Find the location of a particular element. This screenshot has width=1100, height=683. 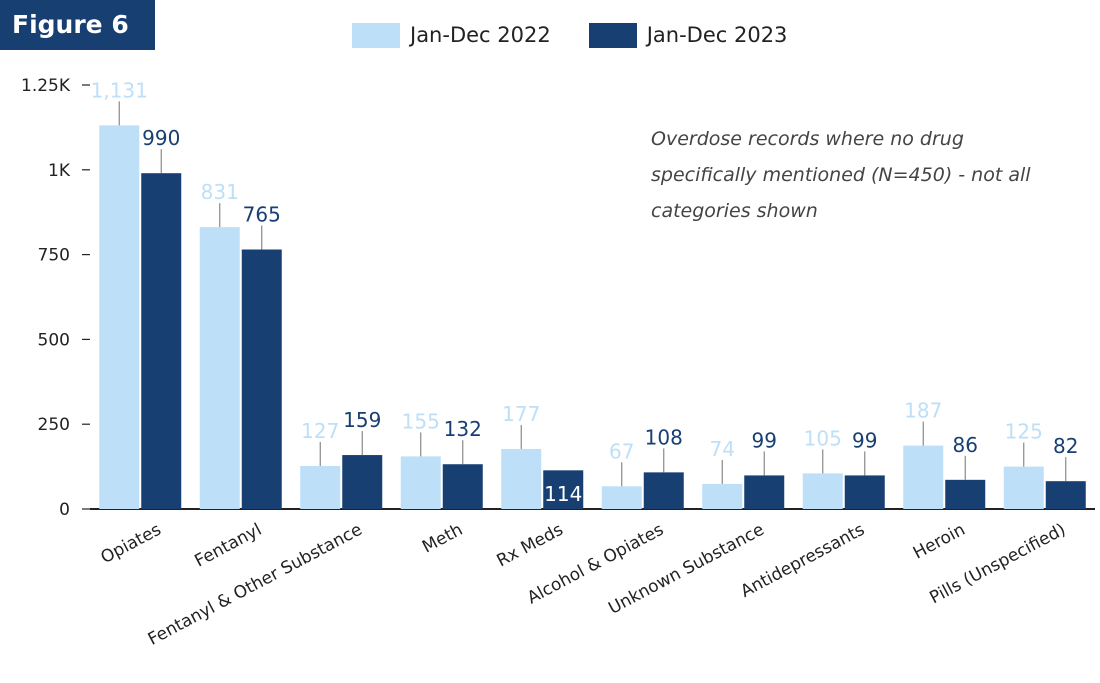

data-label: 105 is located at coordinates (823, 438).